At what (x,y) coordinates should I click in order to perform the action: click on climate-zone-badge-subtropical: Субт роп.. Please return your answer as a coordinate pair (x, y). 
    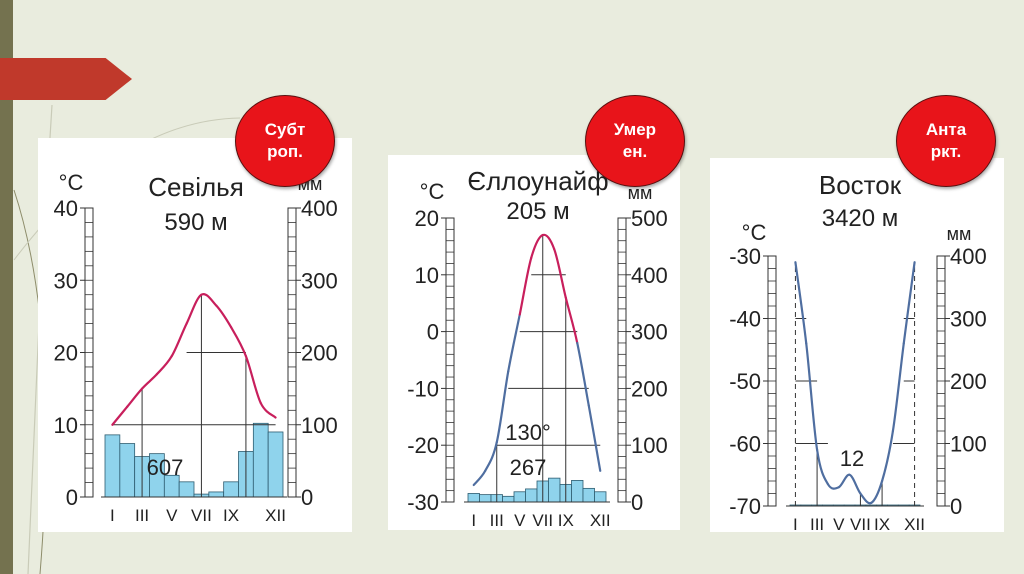
    Looking at the image, I should click on (285, 141).